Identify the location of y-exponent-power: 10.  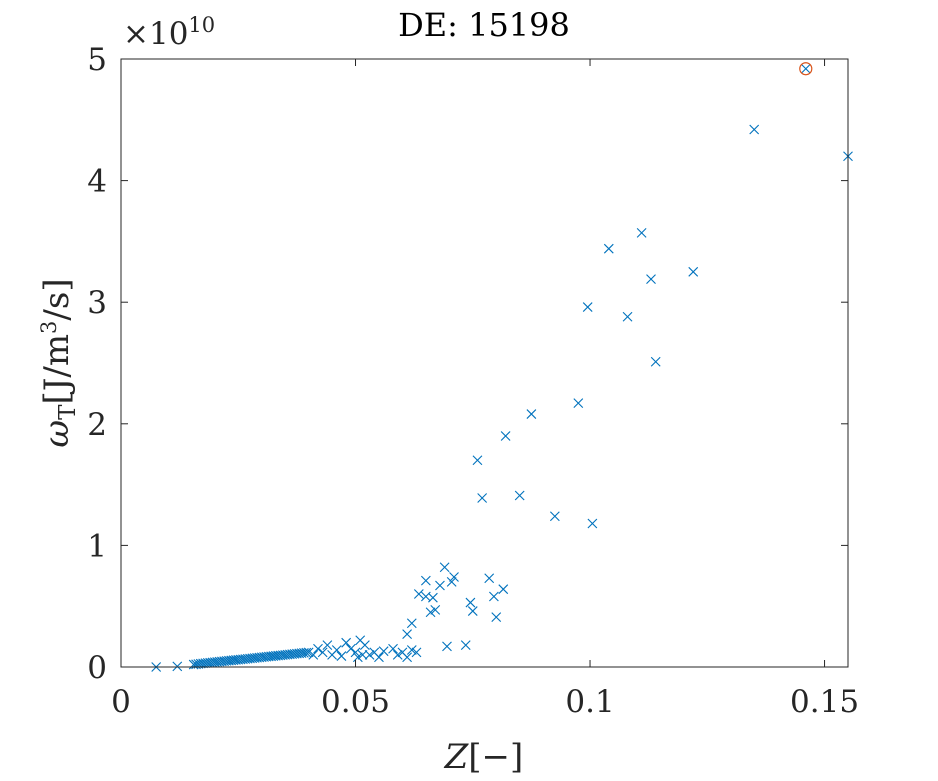
(201, 25).